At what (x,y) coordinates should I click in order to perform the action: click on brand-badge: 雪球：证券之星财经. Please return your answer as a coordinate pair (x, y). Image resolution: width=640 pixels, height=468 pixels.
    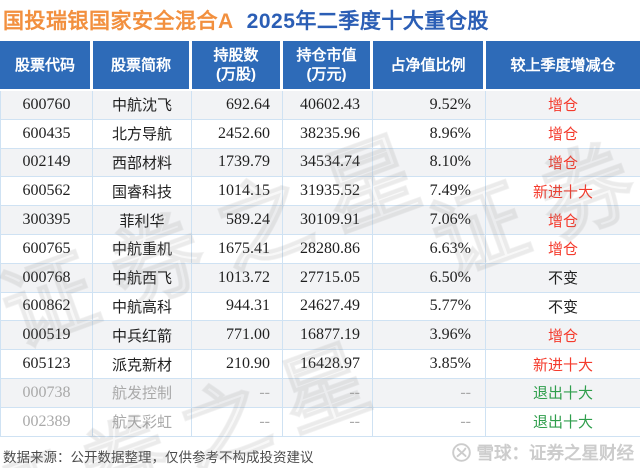
    Looking at the image, I should click on (543, 452).